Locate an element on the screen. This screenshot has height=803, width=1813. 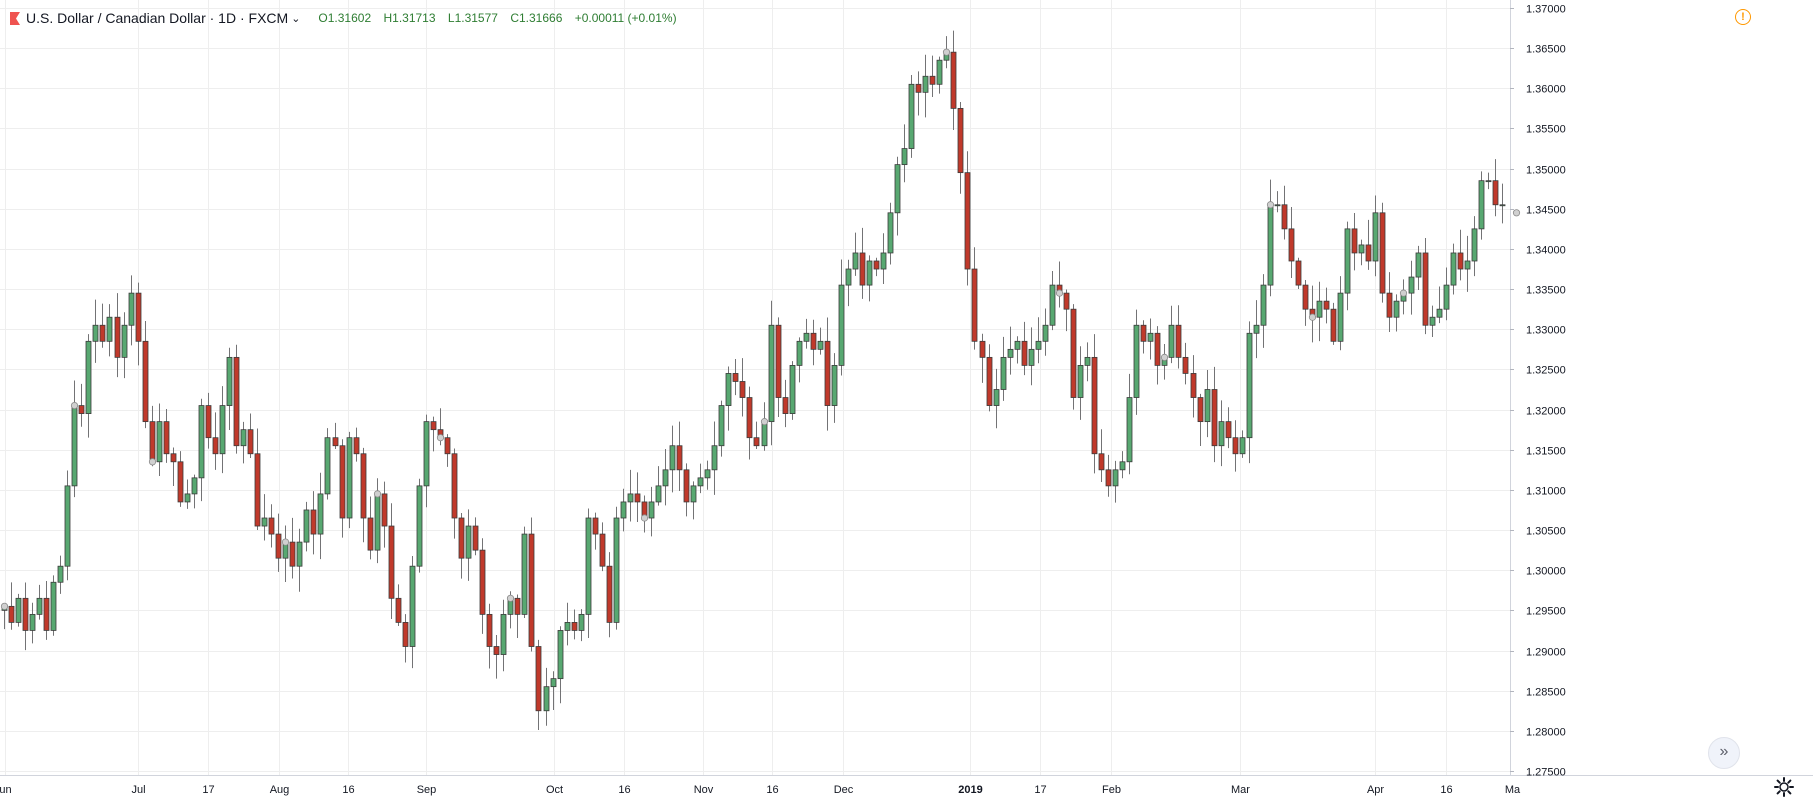
chevron-down-icon: ⌄ is located at coordinates (296, 18).